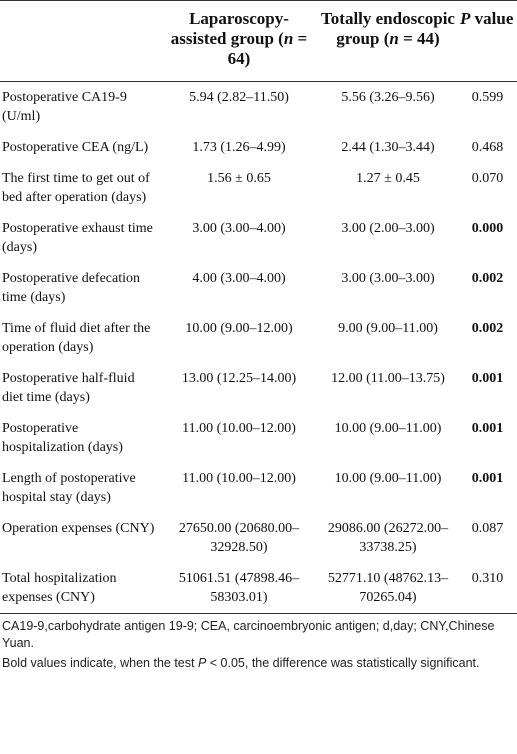 The width and height of the screenshot is (517, 754). I want to click on p-value: 0.310, so click(487, 578).